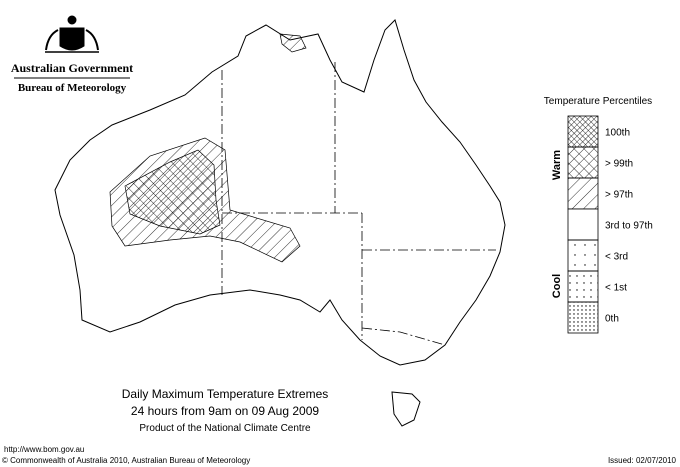 Image resolution: width=680 pixels, height=467 pixels. I want to click on legend-label: < 3rd, so click(616, 257).